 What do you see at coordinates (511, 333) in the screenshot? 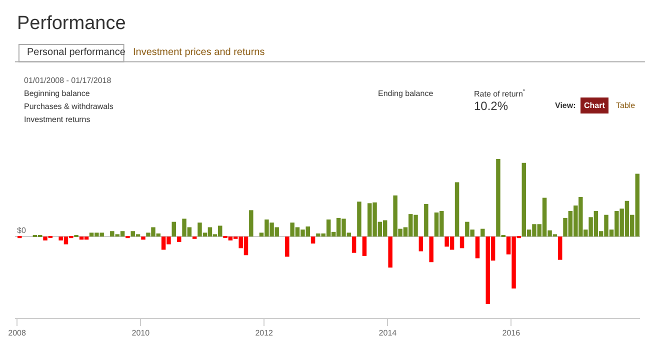
I see `x-tick-label: 2016` at bounding box center [511, 333].